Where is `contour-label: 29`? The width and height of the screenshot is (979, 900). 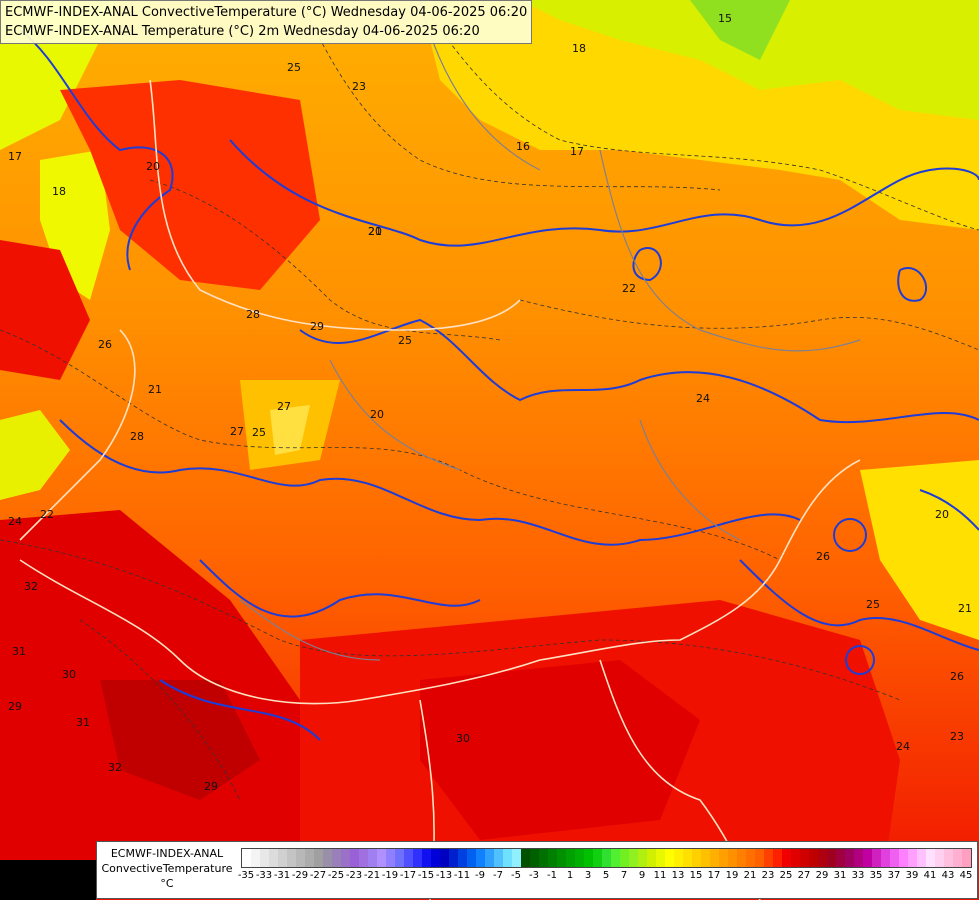
contour-label: 29 is located at coordinates (211, 786).